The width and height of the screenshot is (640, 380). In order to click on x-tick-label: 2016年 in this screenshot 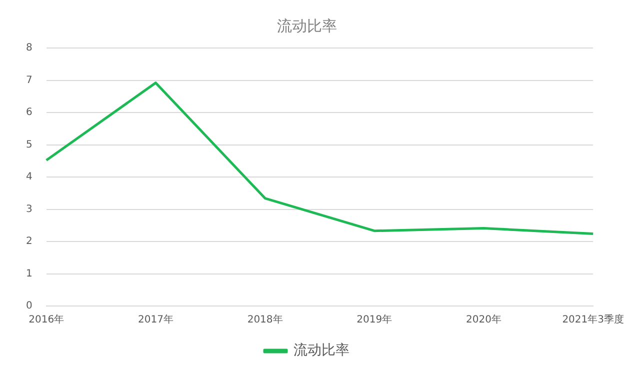, I will do `click(46, 320)`.